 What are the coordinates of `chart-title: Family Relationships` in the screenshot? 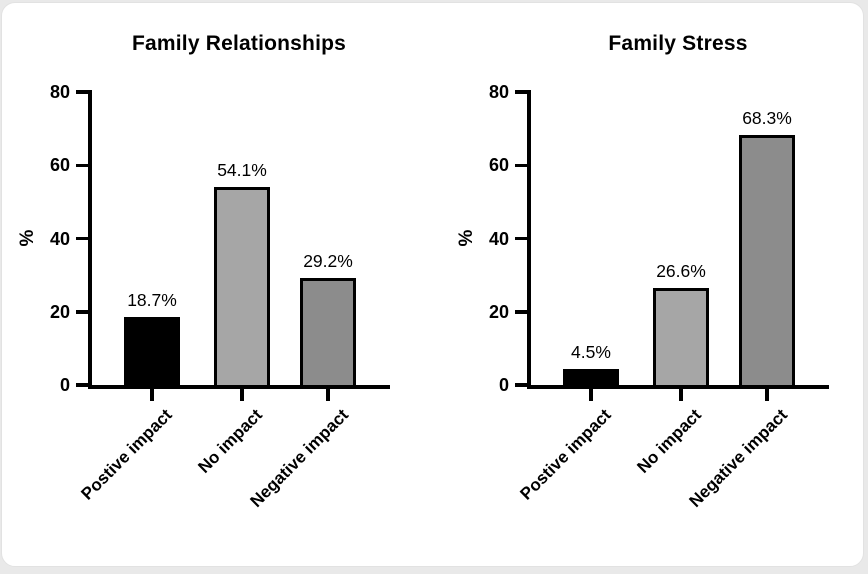 It's located at (239, 43).